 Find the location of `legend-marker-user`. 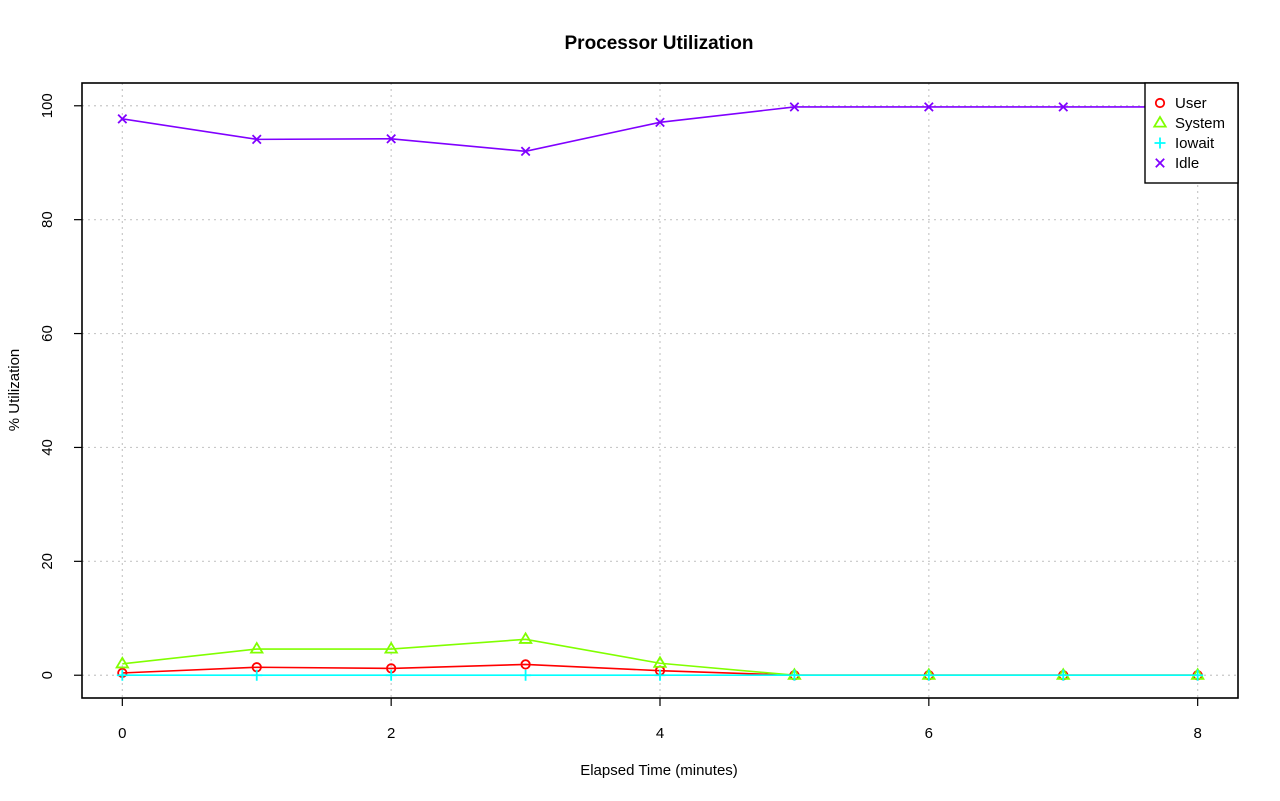

legend-marker-user is located at coordinates (1160, 103).